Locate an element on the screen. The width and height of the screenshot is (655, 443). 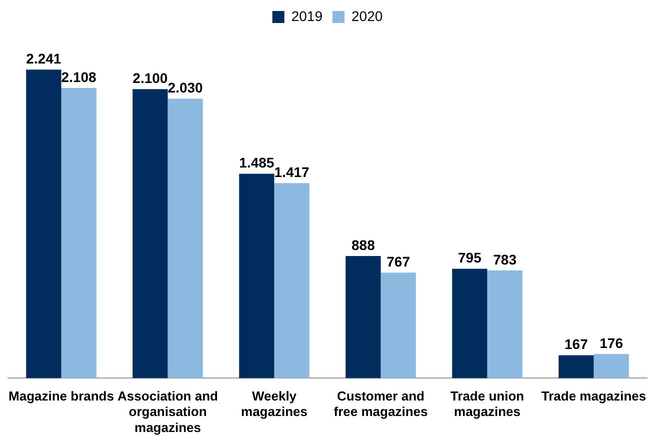
data-label: 2.108 is located at coordinates (79, 76).